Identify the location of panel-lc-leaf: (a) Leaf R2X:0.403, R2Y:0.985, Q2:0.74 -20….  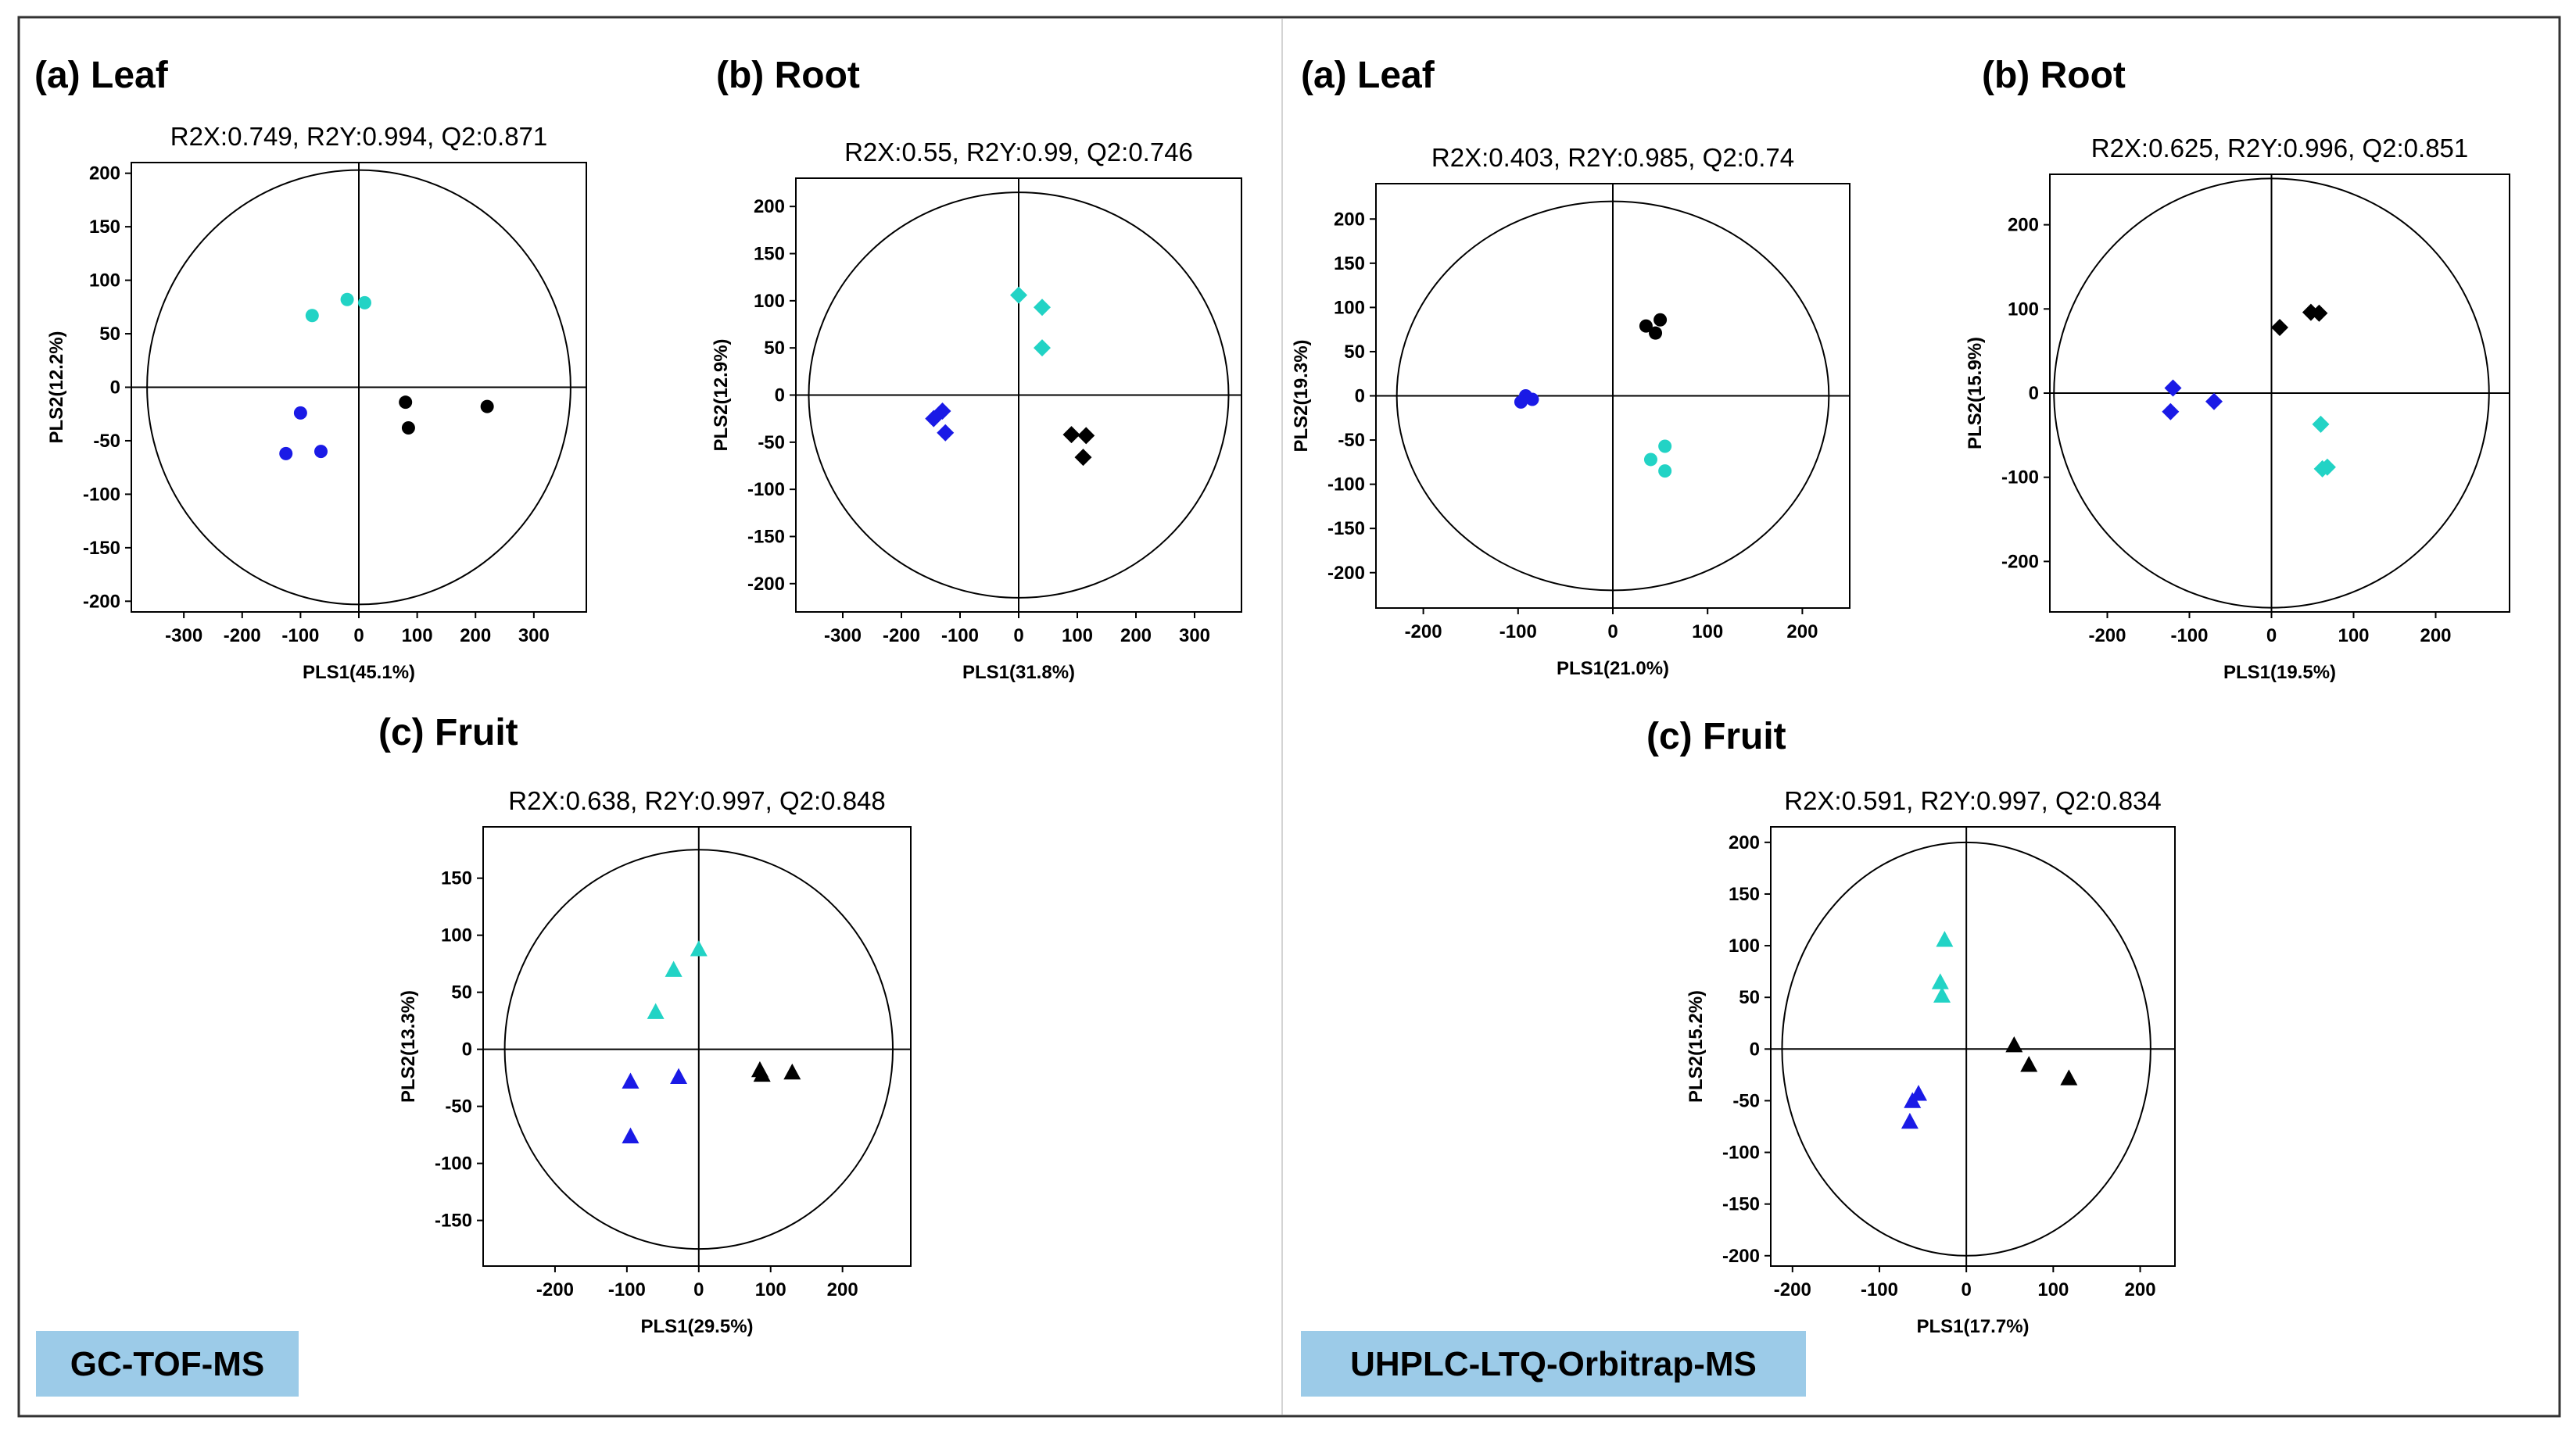
(1570, 367).